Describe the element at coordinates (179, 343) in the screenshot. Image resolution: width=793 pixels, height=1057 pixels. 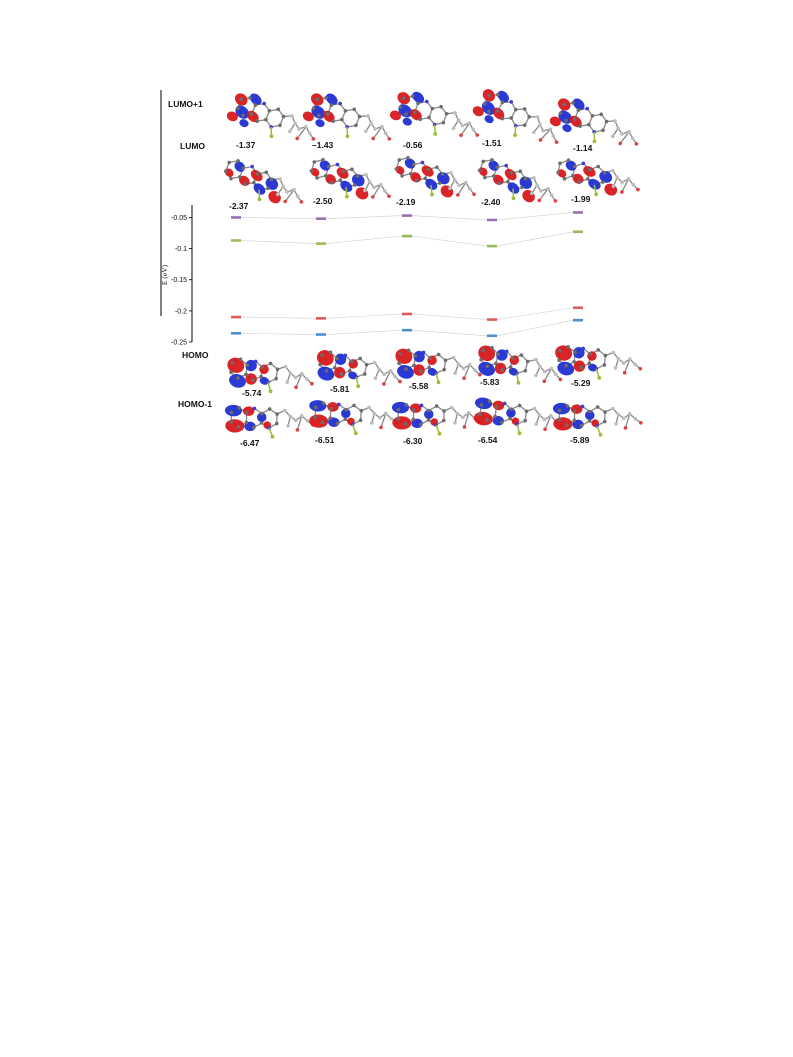
I see `y-tick-label: -0.25` at that location.